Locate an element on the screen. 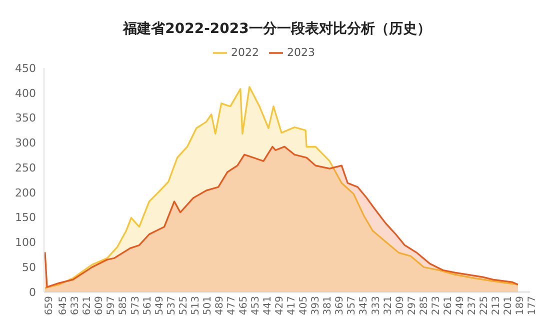 Image resolution: width=554 pixels, height=332 pixels. x-tick-label: 537 is located at coordinates (172, 306).